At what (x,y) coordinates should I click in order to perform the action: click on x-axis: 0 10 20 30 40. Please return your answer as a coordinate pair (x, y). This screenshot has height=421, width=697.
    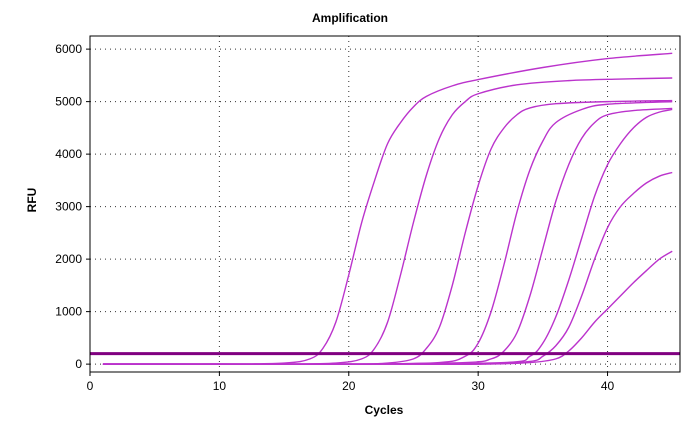
    Looking at the image, I should click on (351, 382).